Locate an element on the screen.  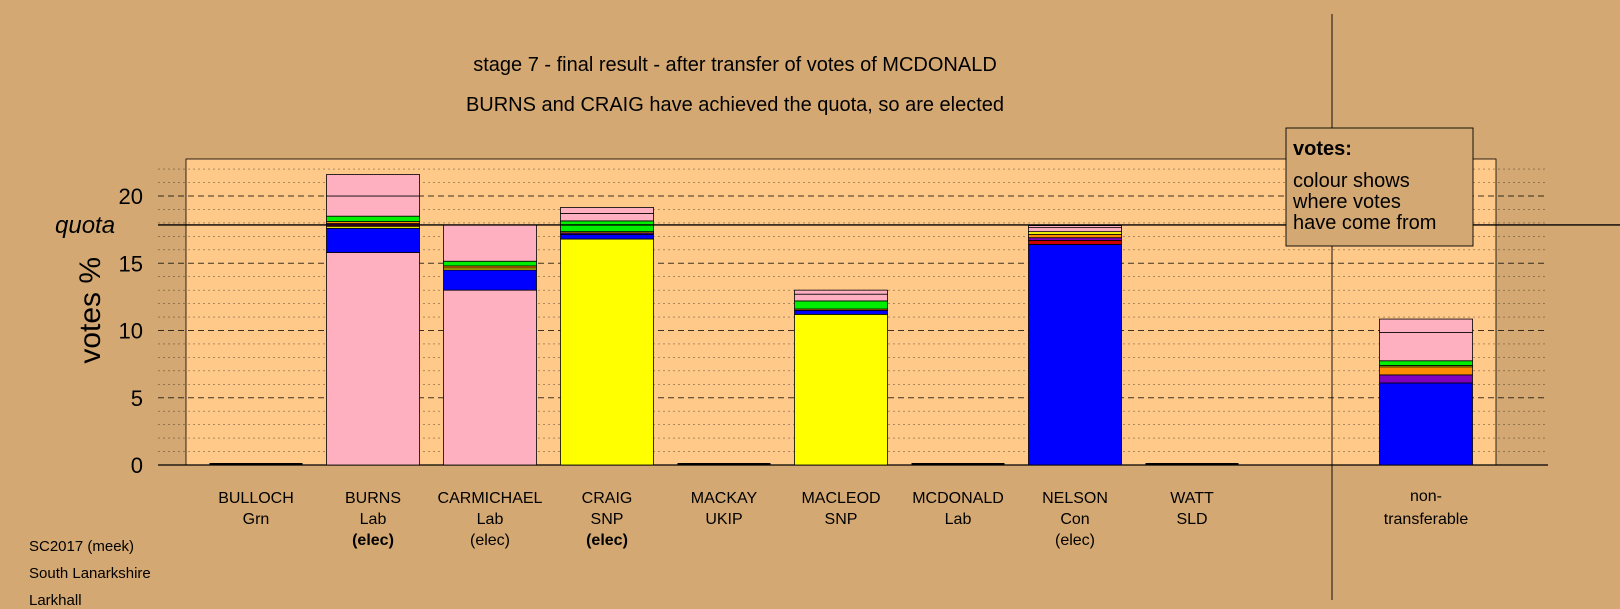
candidate-party: Grn is located at coordinates (256, 519).